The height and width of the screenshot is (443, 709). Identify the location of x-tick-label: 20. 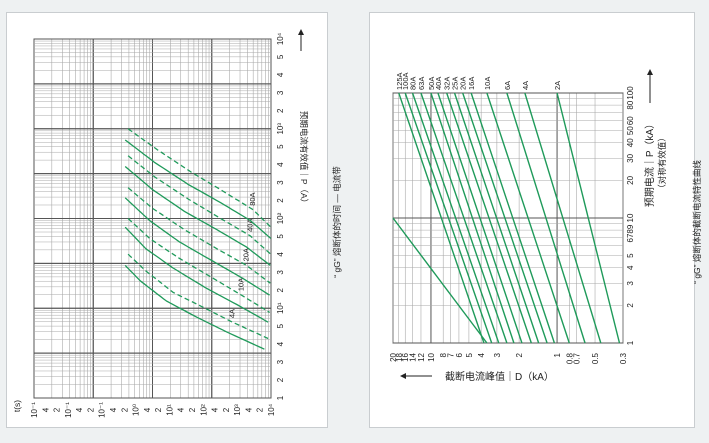
(393, 356).